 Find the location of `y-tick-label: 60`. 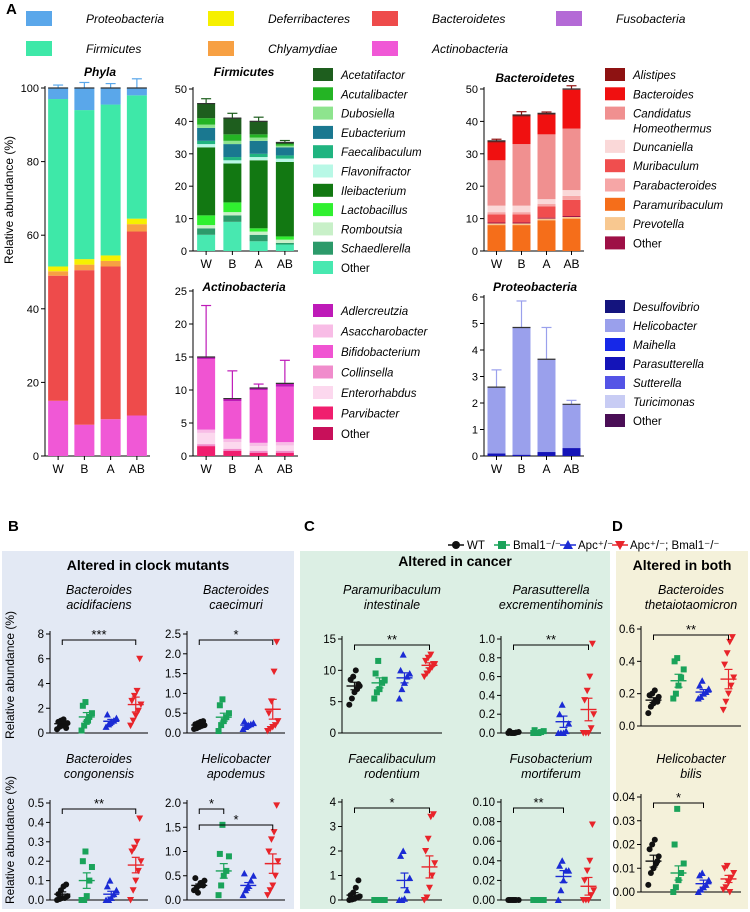

y-tick-label: 60 is located at coordinates (33, 236).